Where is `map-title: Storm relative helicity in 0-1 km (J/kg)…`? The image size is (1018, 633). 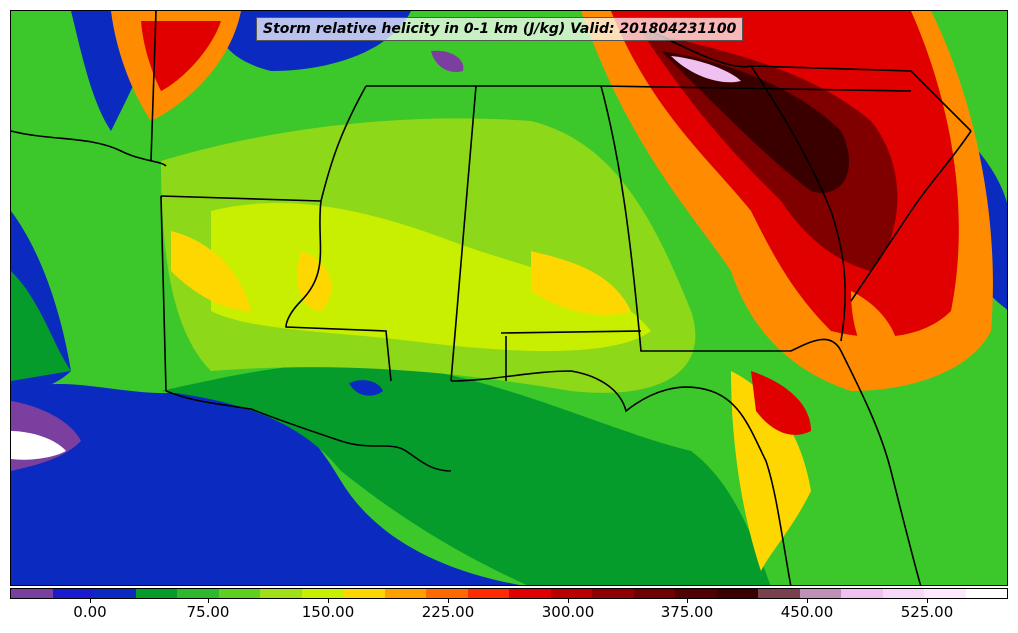
map-title: Storm relative helicity in 0-1 km (J/kg)… is located at coordinates (500, 29).